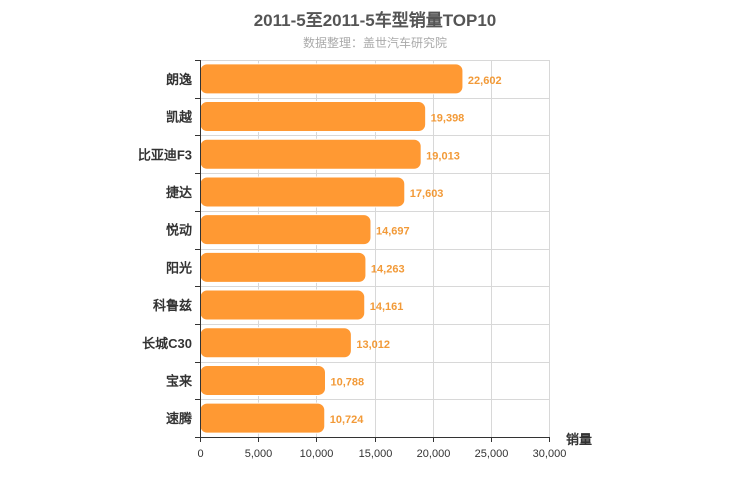 The image size is (750, 500). What do you see at coordinates (179, 79) in the screenshot?
I see `category-label: 朗逸` at bounding box center [179, 79].